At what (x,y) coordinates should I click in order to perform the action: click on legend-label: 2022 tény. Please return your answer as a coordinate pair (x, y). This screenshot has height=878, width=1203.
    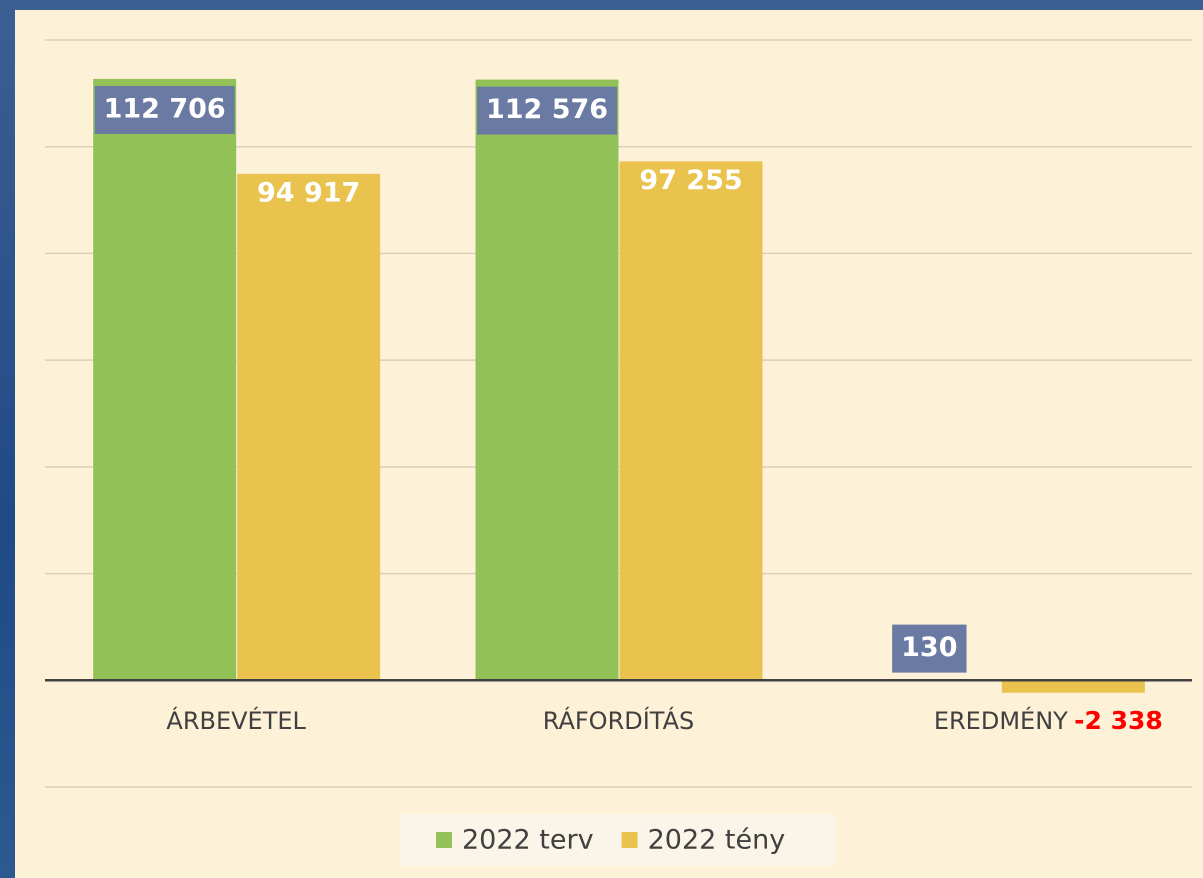
    Looking at the image, I should click on (717, 840).